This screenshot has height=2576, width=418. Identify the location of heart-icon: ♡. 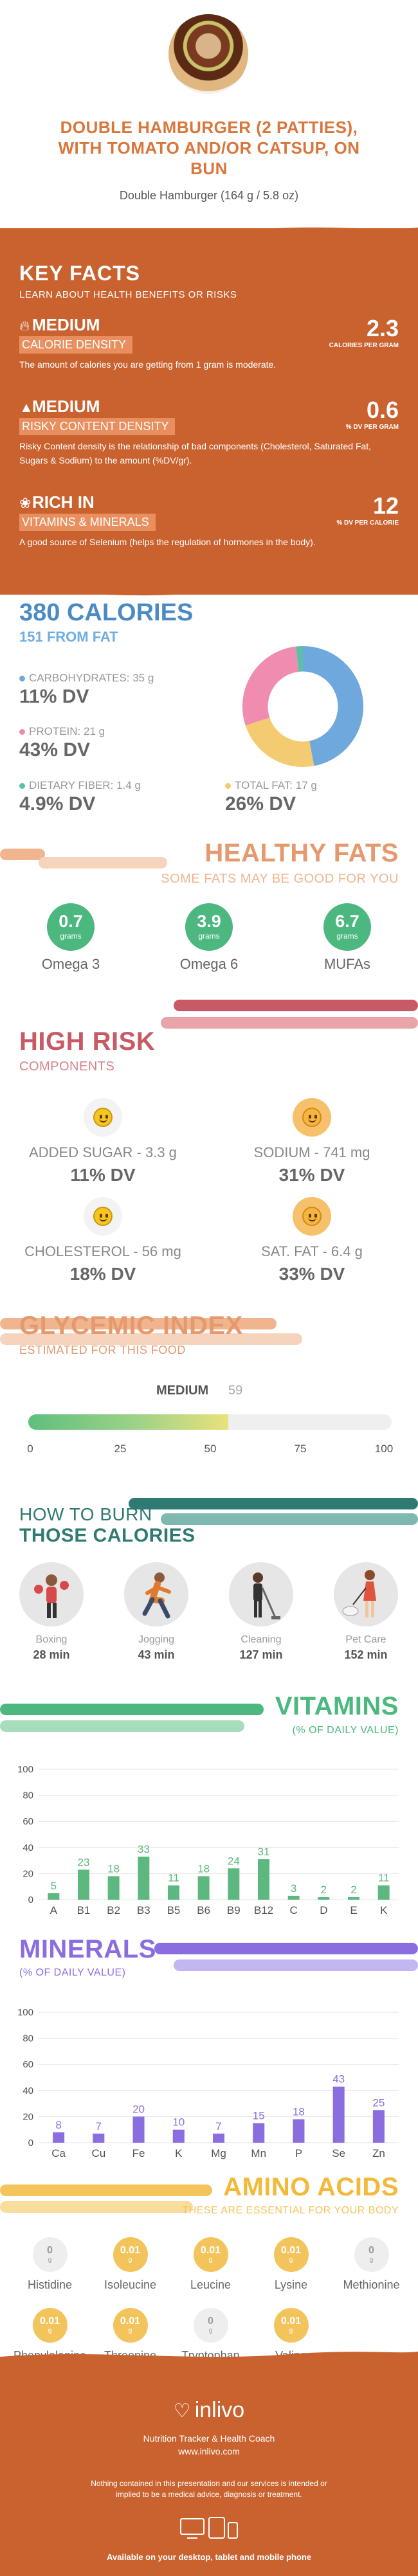
(182, 2411).